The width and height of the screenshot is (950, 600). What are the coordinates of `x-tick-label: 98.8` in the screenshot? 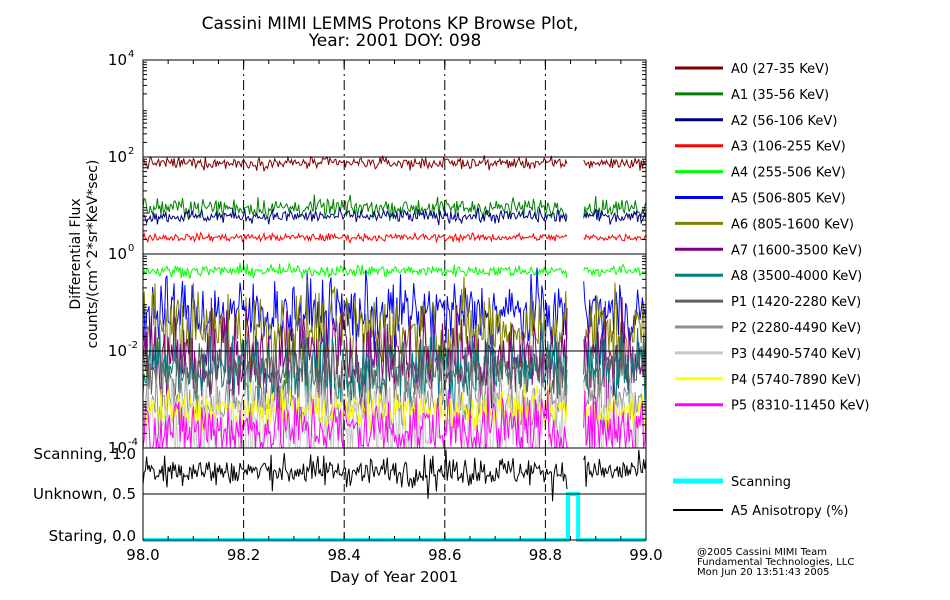 It's located at (545, 555).